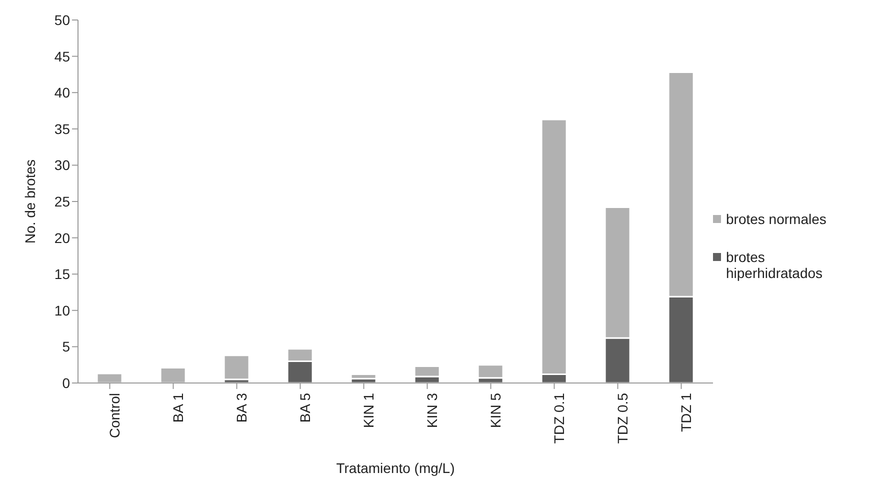 This screenshot has height=493, width=883. I want to click on x-tick-label: KIN 1, so click(368, 410).